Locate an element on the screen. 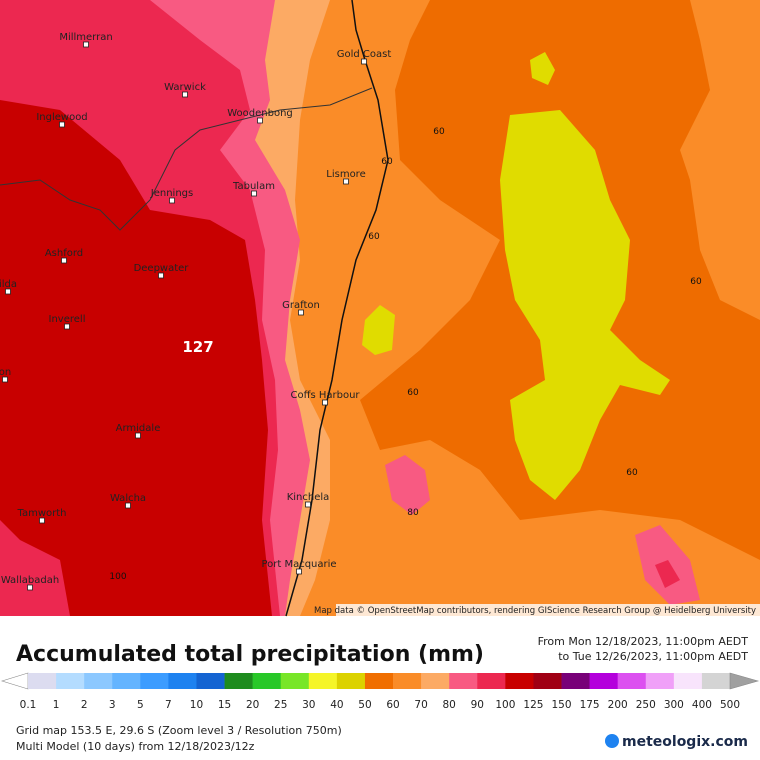  place-label: Warwick is located at coordinates (185, 87).